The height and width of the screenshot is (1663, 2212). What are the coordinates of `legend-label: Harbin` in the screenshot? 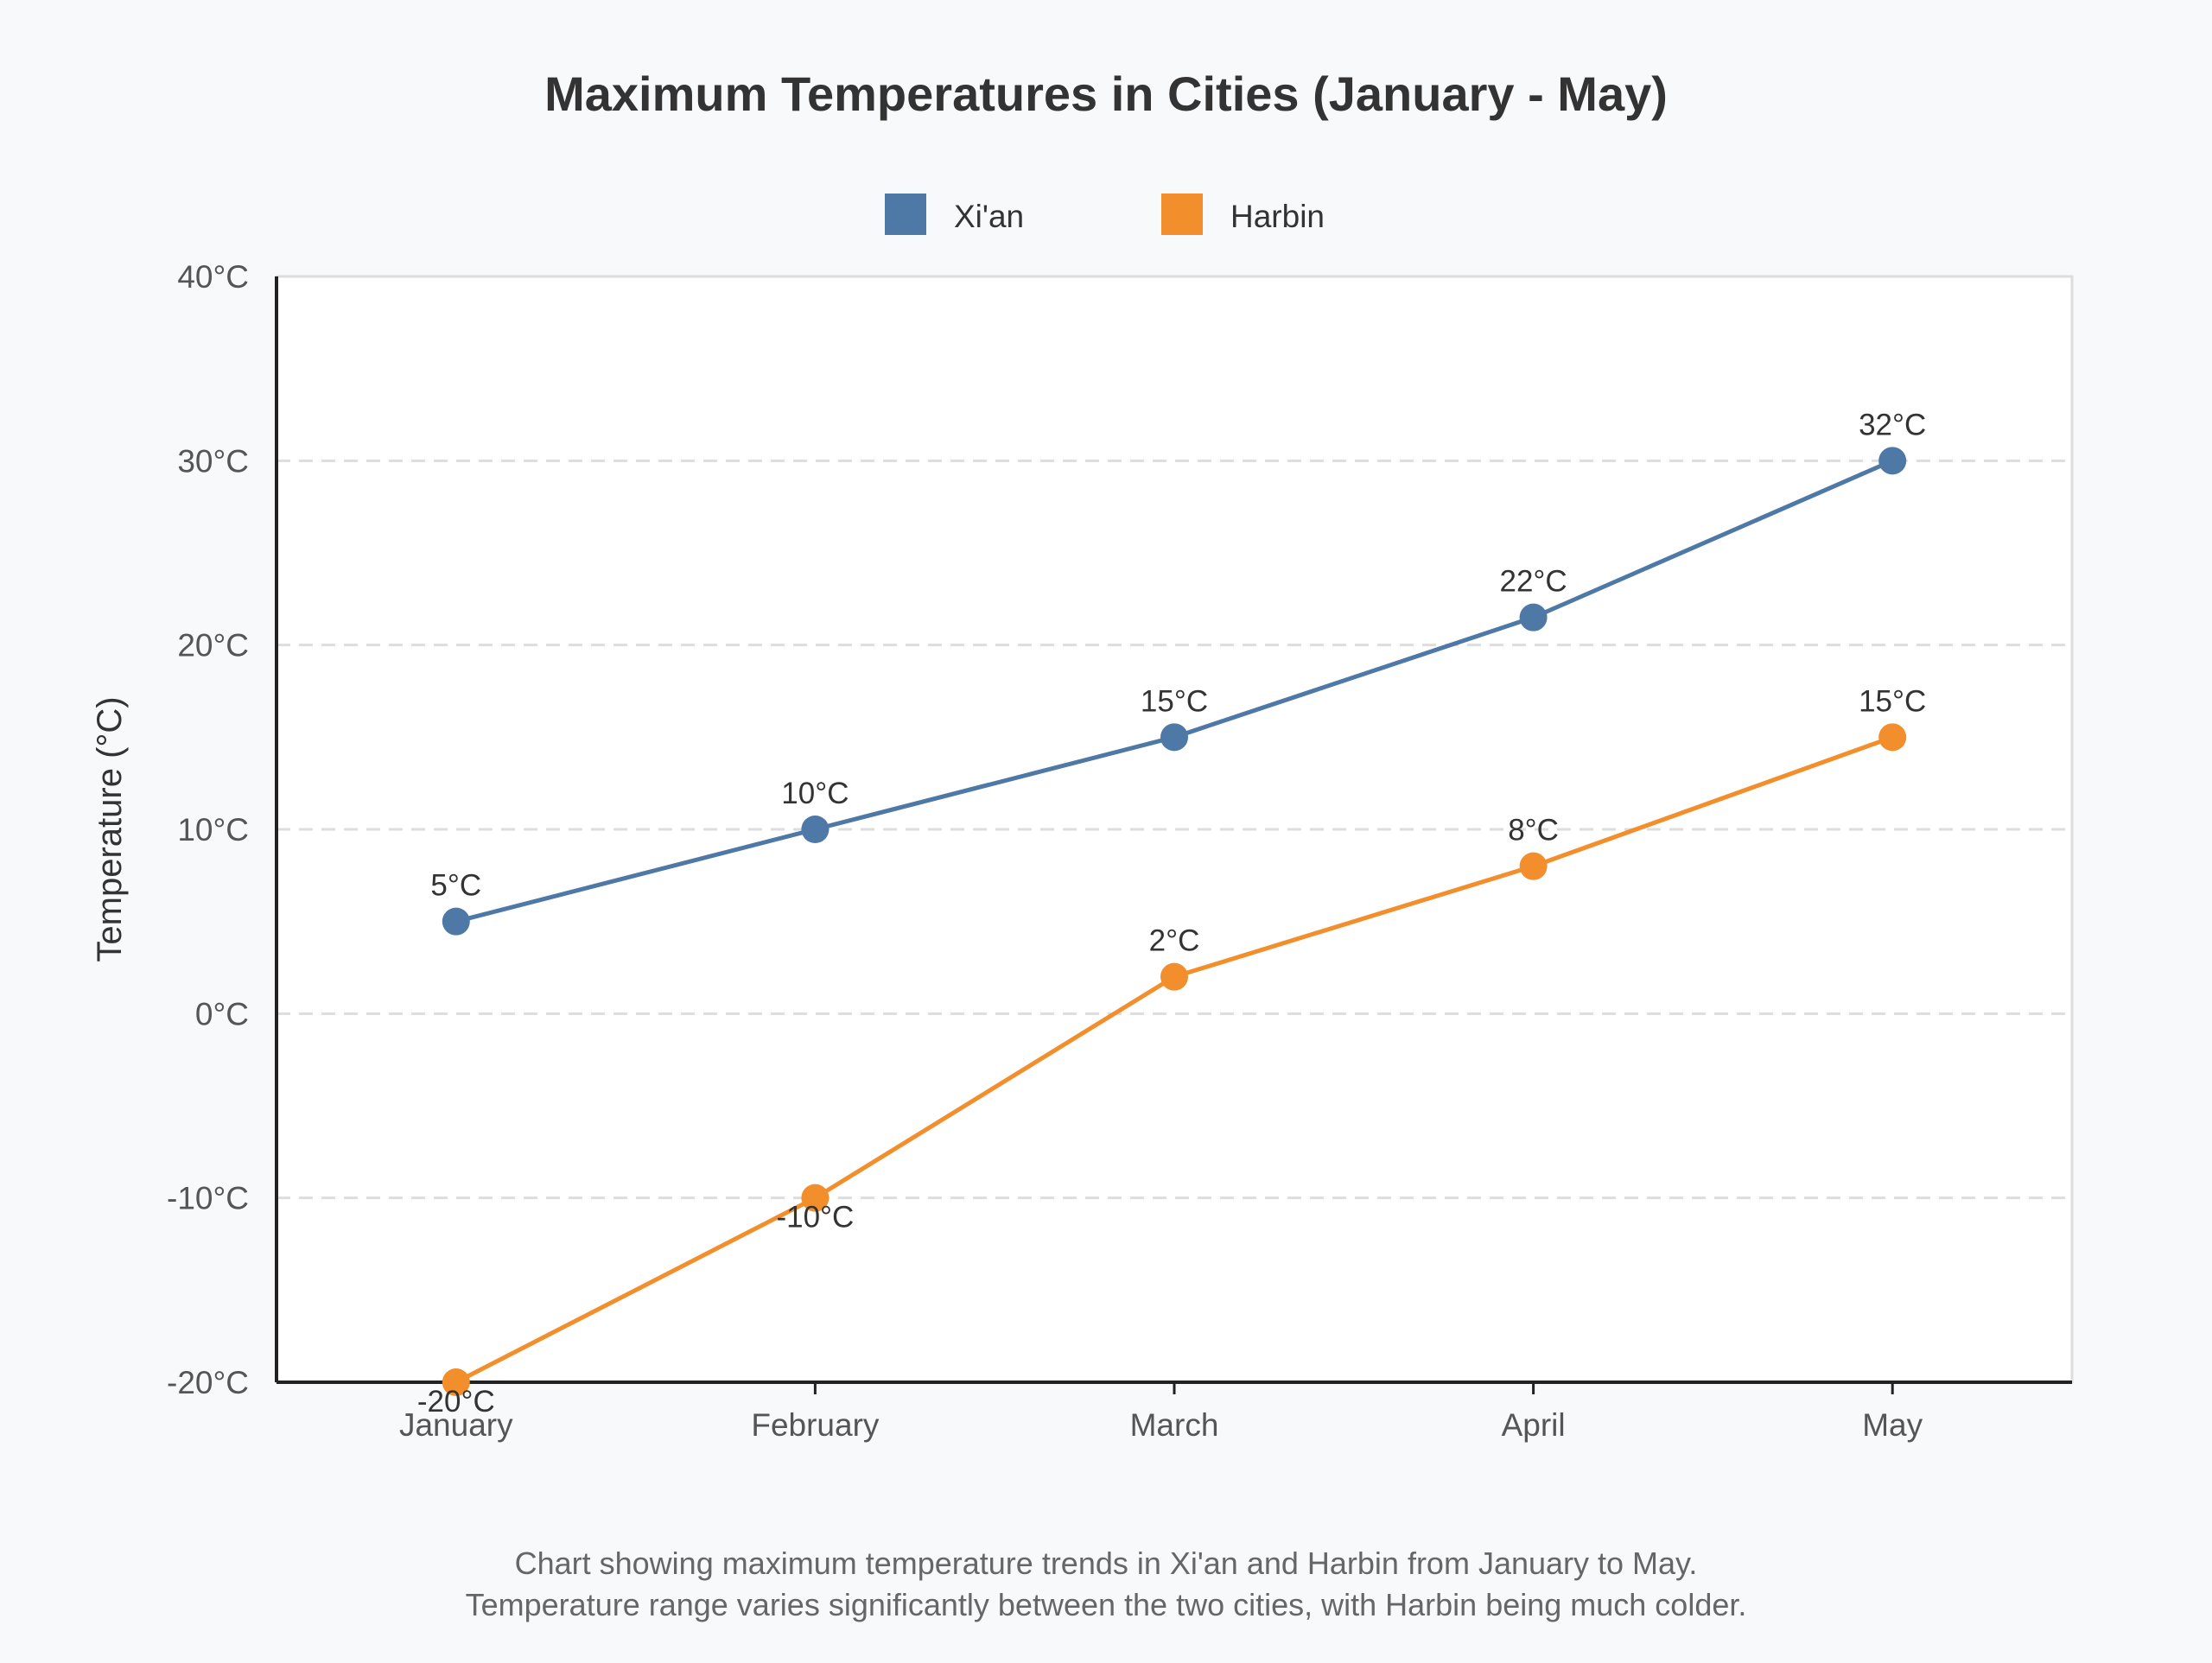 It's located at (1277, 217).